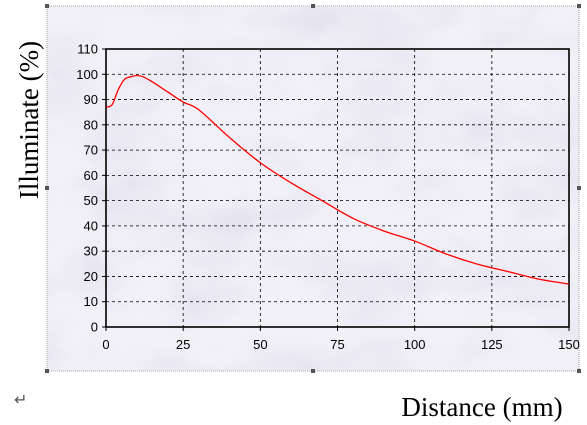 This screenshot has height=425, width=587. What do you see at coordinates (91, 251) in the screenshot?
I see `y-tick-label: 30` at bounding box center [91, 251].